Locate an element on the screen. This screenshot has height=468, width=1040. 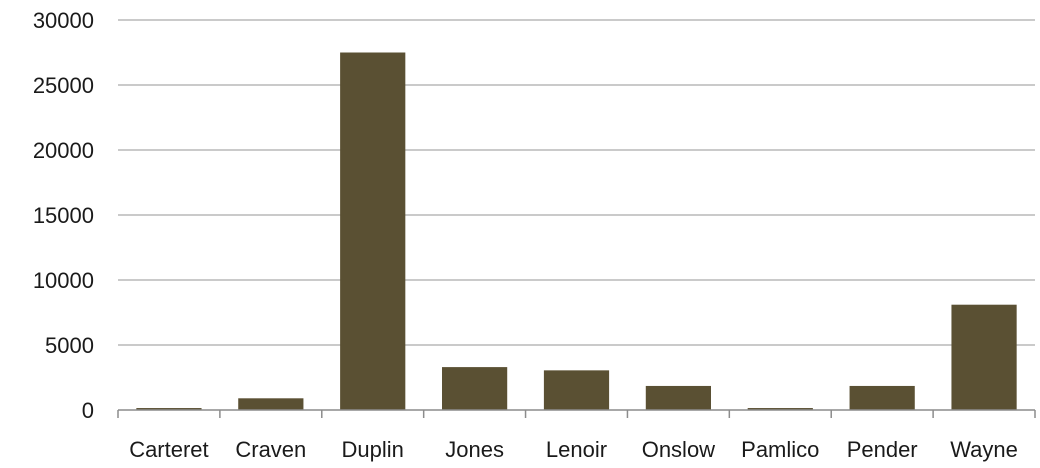
y-tick-label: 20000 is located at coordinates (63, 150).